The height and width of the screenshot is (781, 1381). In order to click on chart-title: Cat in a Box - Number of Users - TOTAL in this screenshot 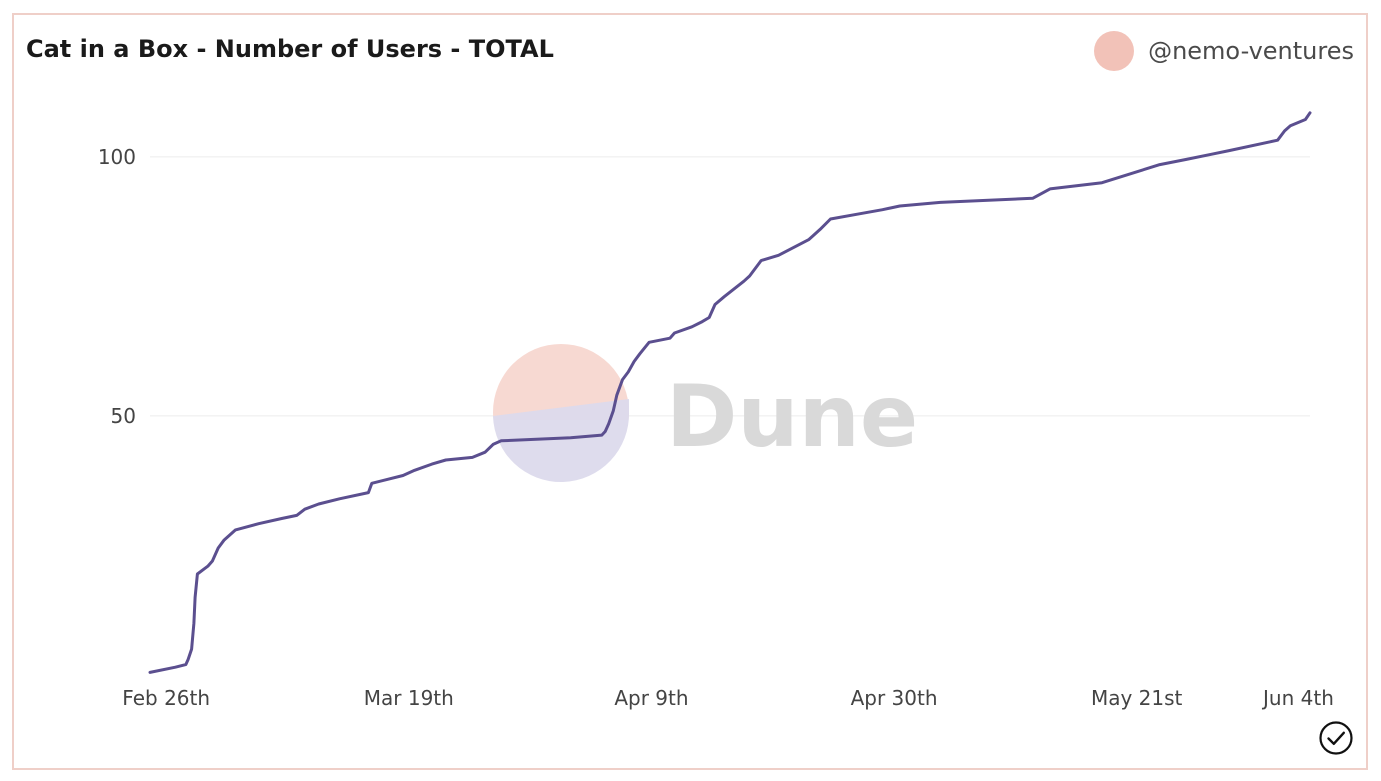, I will do `click(290, 49)`.